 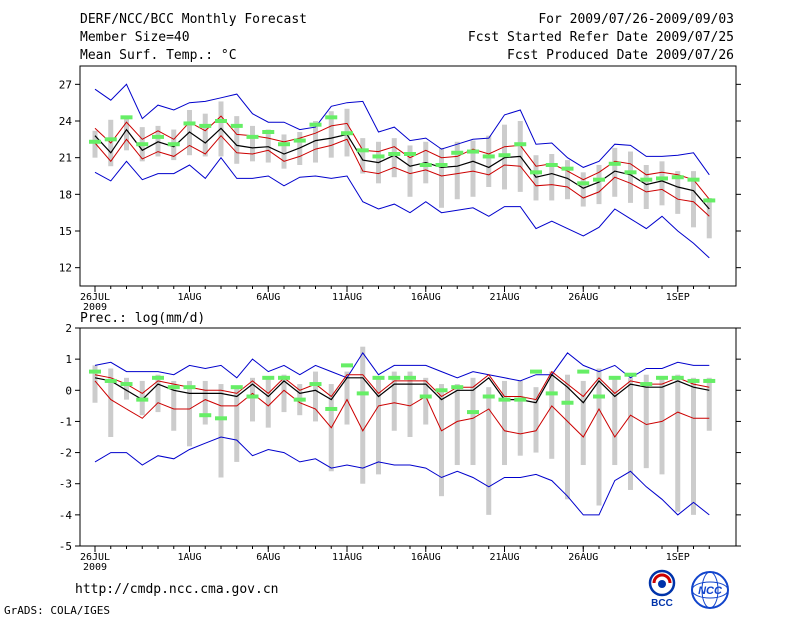 I want to click on member-size: Member Size=40, so click(x=135, y=37).